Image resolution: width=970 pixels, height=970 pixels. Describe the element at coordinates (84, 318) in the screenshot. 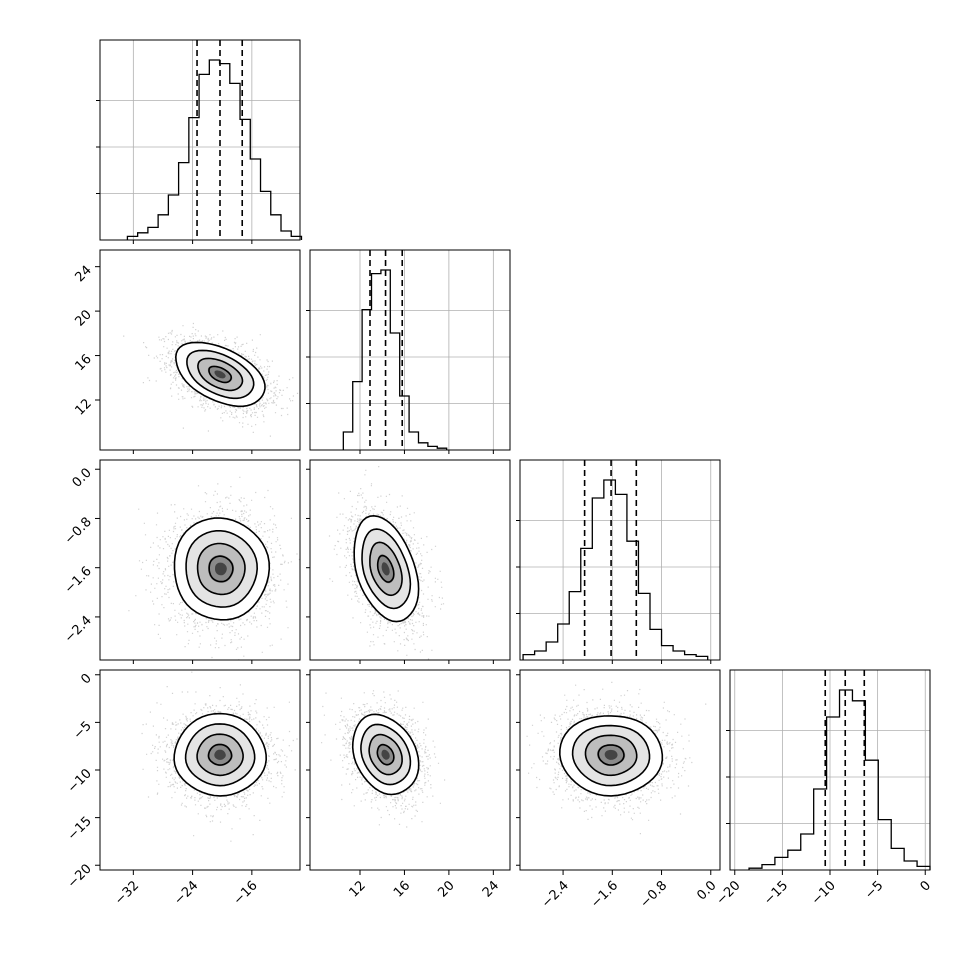

I see `y-tick-label: 20` at that location.